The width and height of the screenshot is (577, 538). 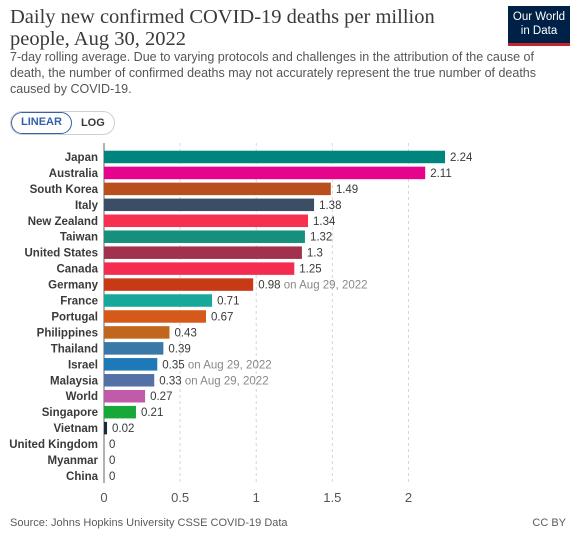 I want to click on scale-toggle: LINEAR LOG, so click(x=62, y=123).